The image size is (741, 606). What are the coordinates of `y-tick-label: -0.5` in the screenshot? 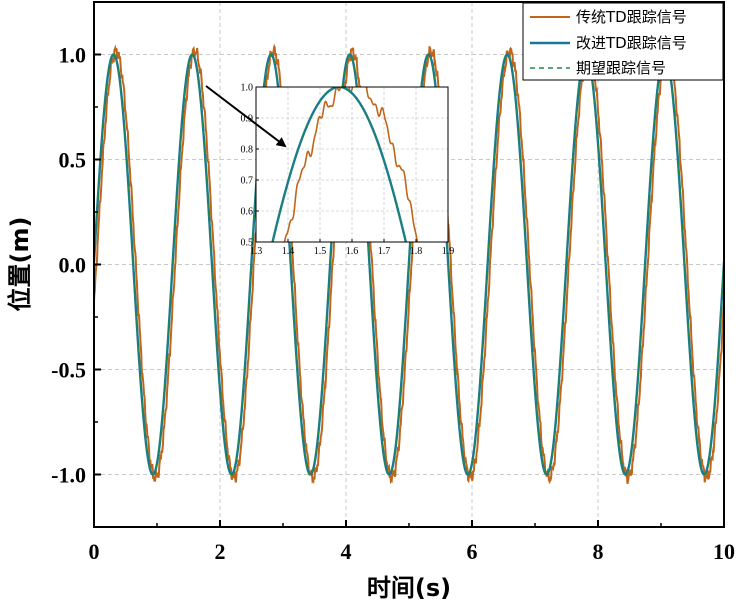 It's located at (68, 370).